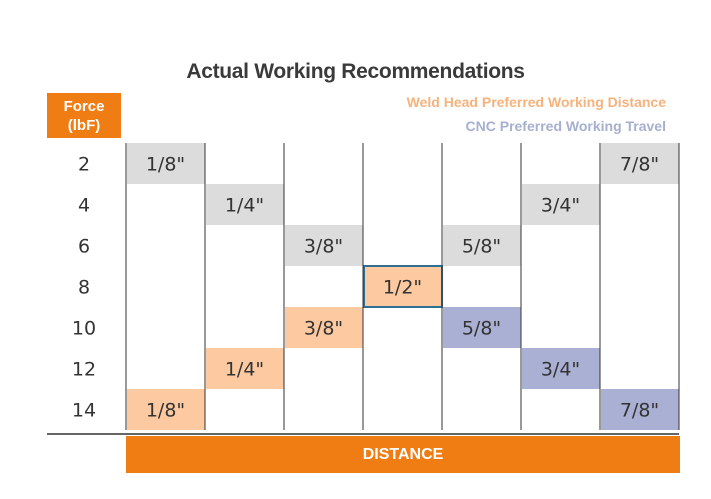 This screenshot has width=711, height=499. What do you see at coordinates (84, 106) in the screenshot?
I see `force-header-line-1: Force` at bounding box center [84, 106].